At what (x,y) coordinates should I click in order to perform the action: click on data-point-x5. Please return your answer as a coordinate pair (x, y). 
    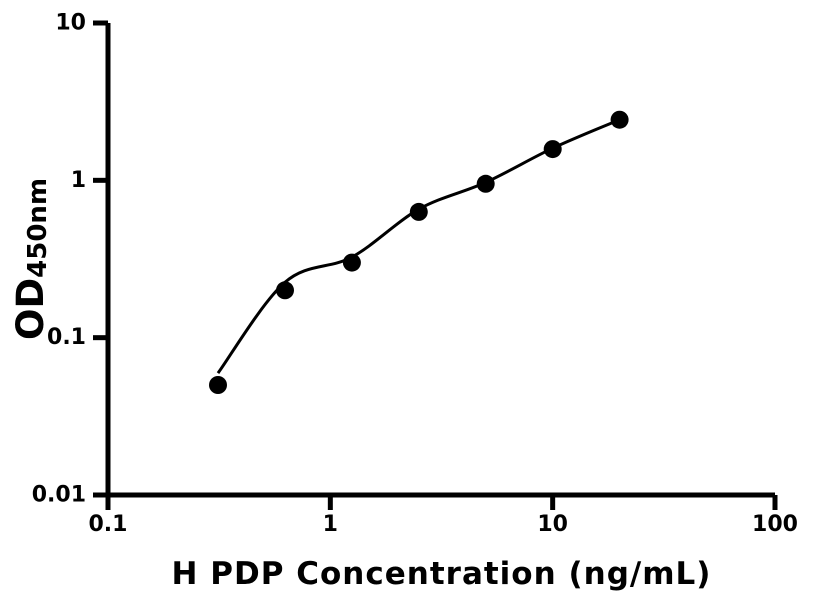
    Looking at the image, I should click on (485, 183).